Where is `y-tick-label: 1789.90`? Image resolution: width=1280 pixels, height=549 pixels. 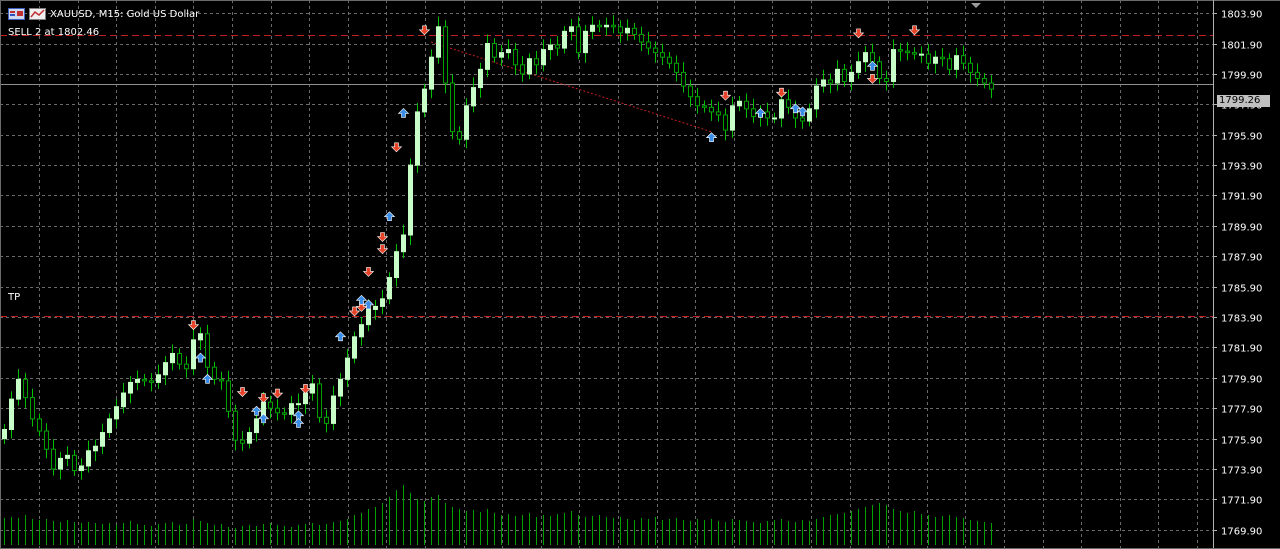 y-tick-label: 1789.90 is located at coordinates (1241, 228).